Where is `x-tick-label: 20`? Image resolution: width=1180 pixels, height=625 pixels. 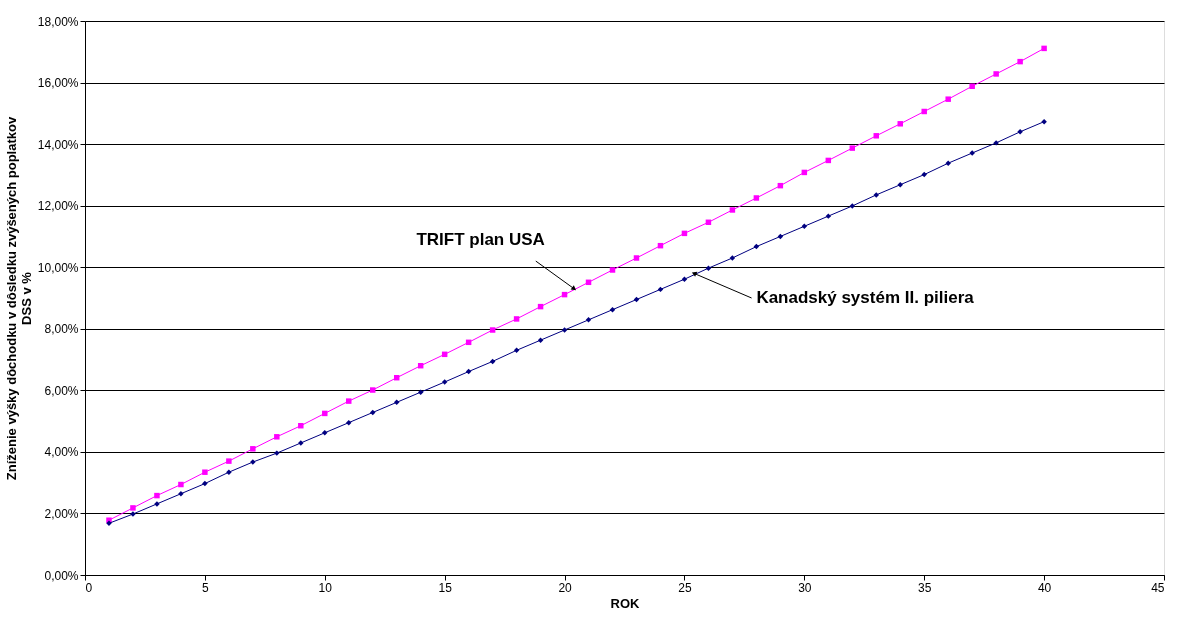
x-tick-label: 20 is located at coordinates (565, 587).